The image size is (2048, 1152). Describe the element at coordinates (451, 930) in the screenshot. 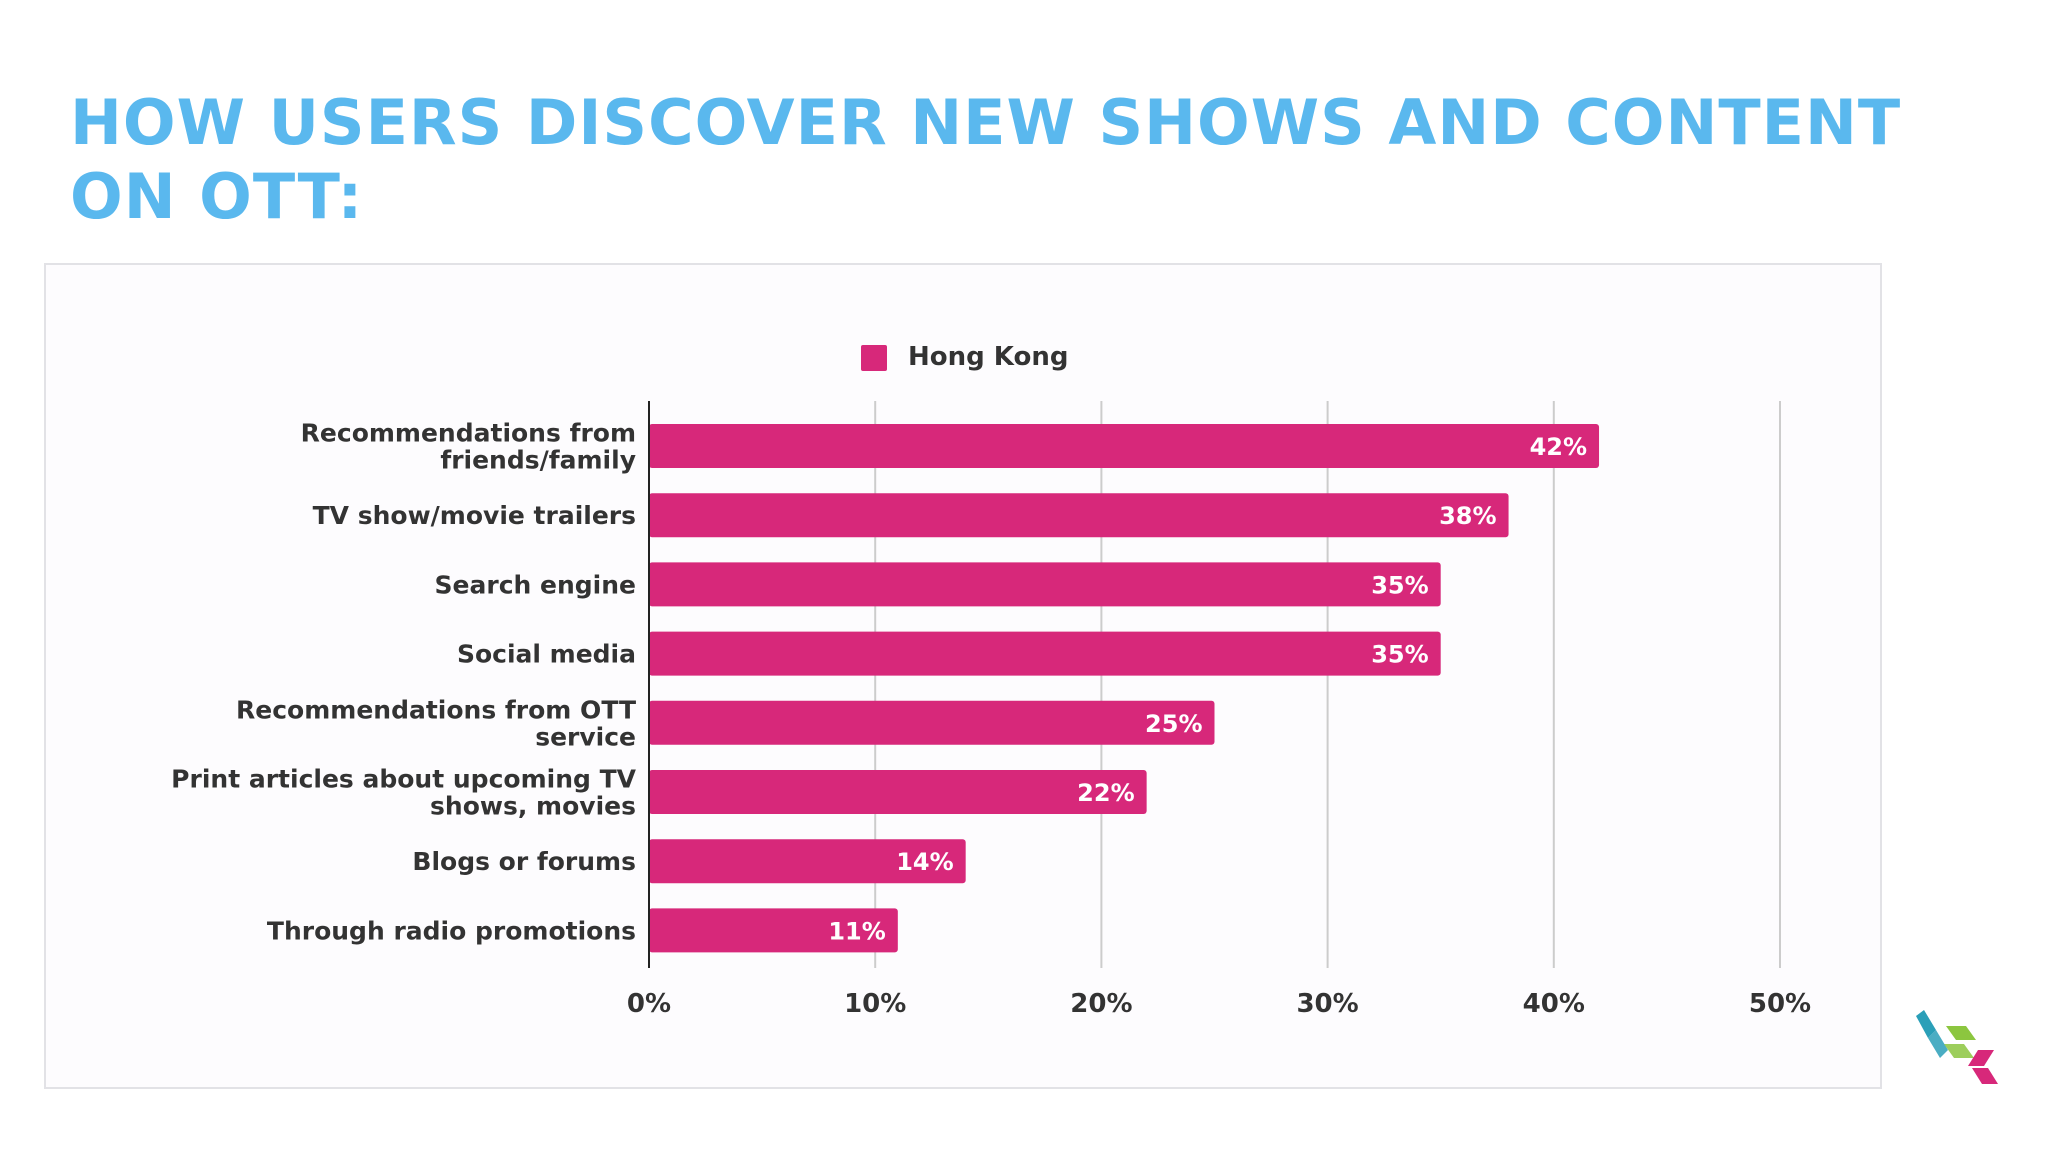

I see `category-label: Through radio promotions` at that location.